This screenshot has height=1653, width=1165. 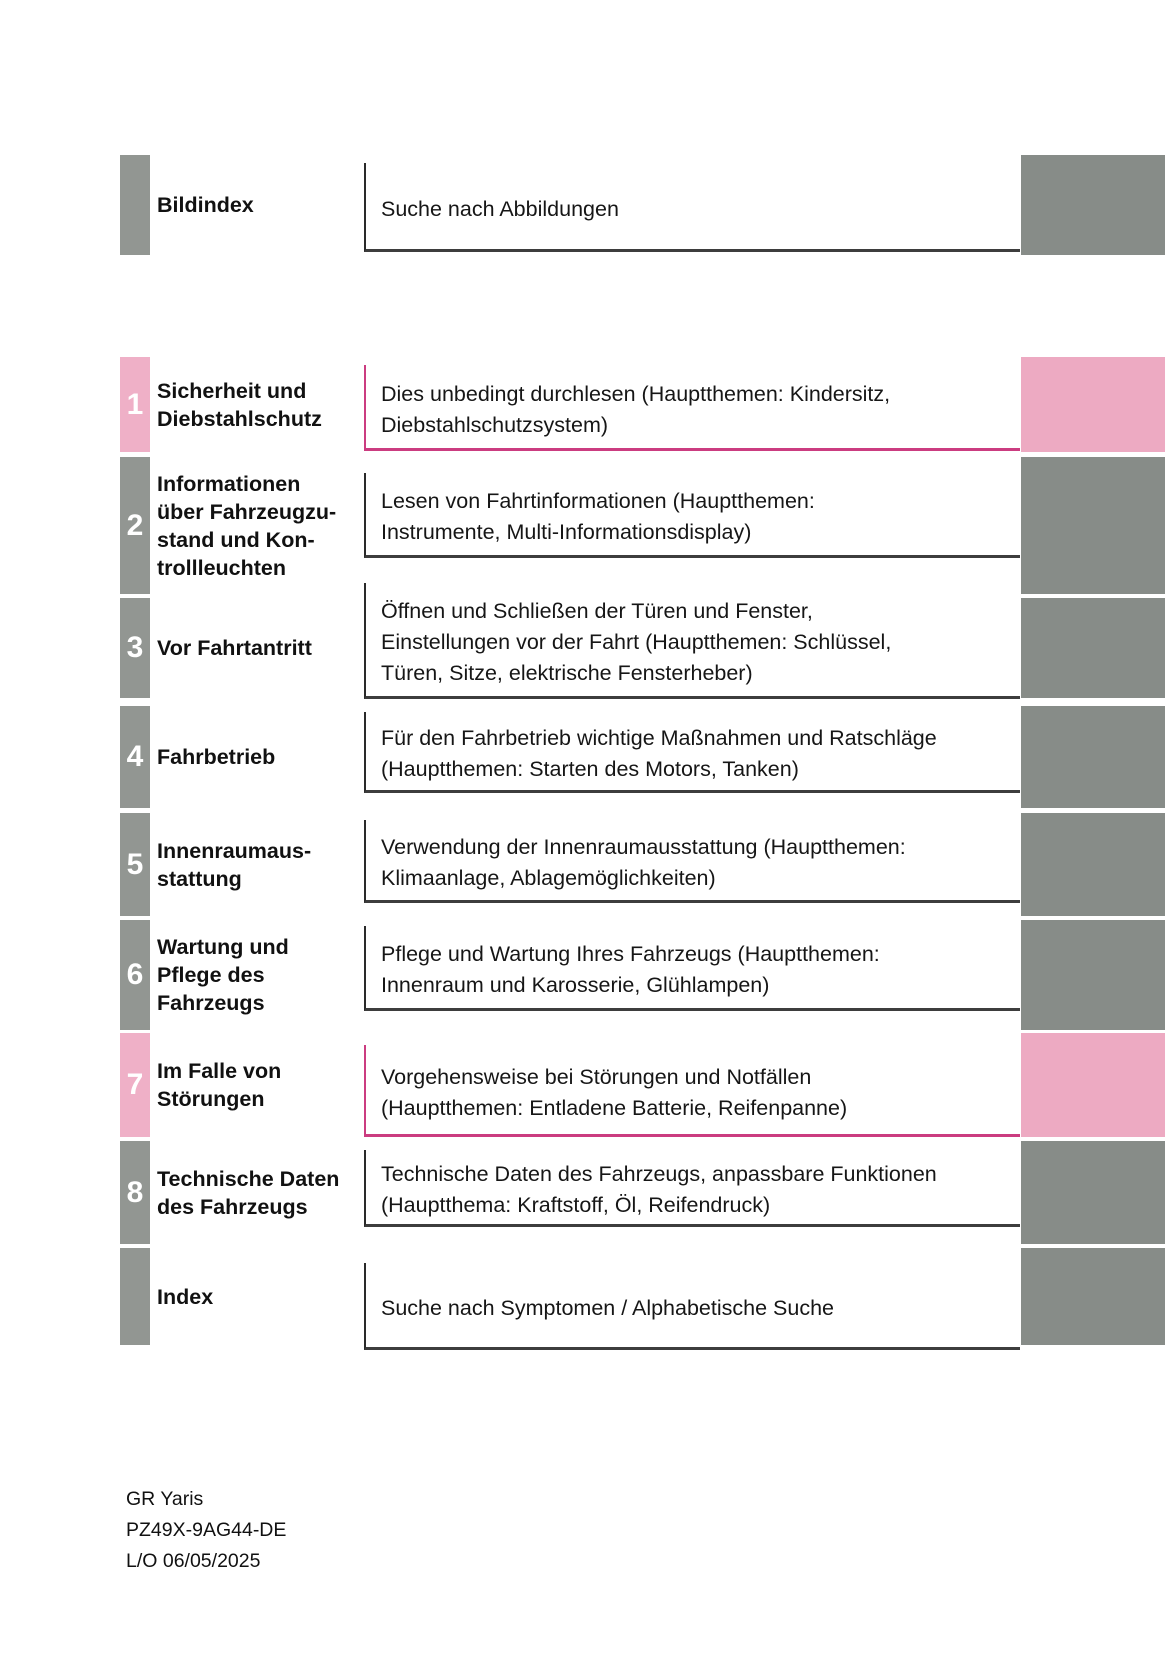 What do you see at coordinates (248, 1192) in the screenshot?
I see `chapter-label: Technische Daten des Fahrzeugs` at bounding box center [248, 1192].